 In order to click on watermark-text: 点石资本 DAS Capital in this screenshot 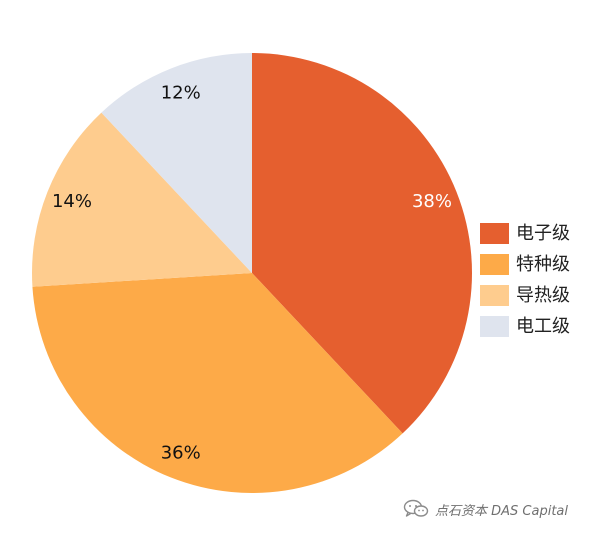, I will do `click(502, 511)`.